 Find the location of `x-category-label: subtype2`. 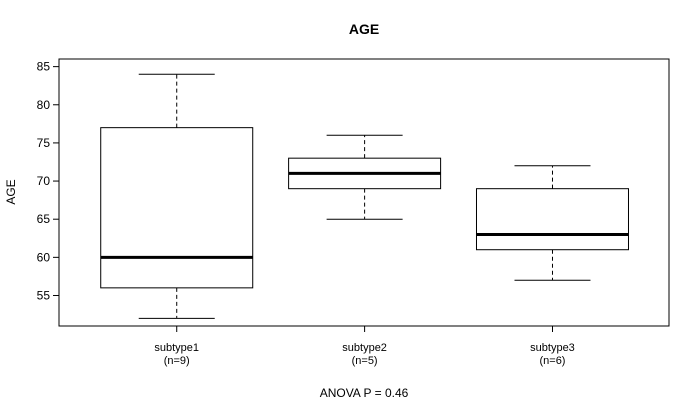

x-category-label: subtype2 is located at coordinates (364, 348).